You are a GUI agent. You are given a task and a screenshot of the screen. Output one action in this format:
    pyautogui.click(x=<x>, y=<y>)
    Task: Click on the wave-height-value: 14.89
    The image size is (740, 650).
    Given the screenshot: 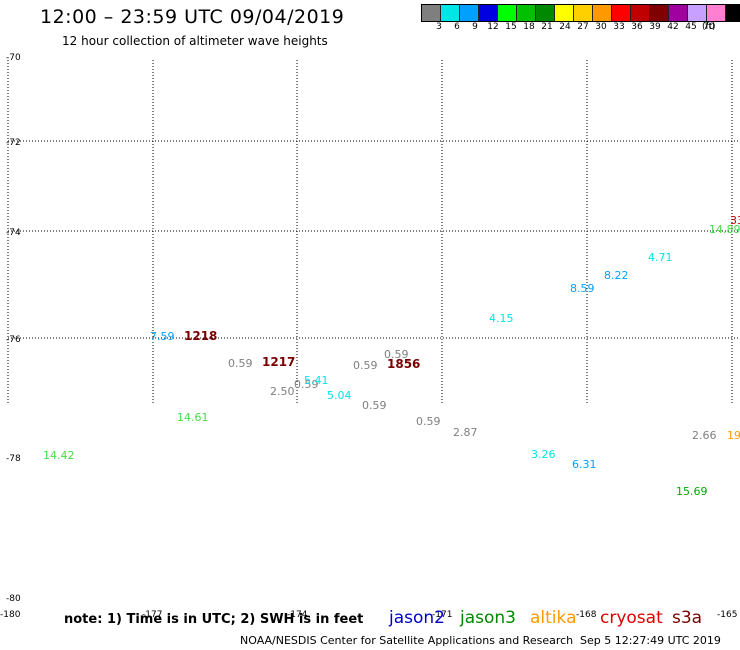 What is the action you would take?
    pyautogui.click(x=724, y=229)
    